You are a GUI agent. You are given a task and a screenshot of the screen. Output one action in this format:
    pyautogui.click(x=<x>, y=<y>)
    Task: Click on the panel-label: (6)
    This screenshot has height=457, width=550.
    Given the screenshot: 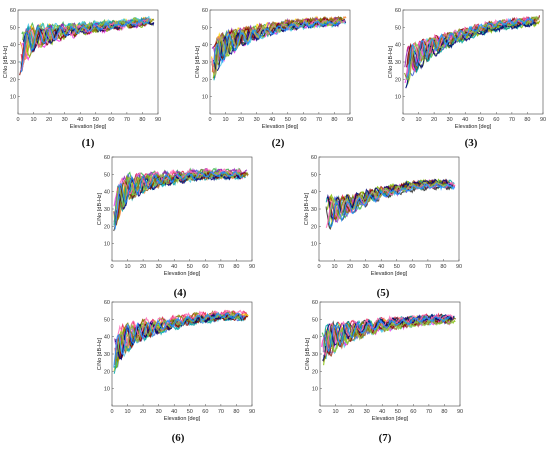 What is the action you would take?
    pyautogui.click(x=178, y=438)
    